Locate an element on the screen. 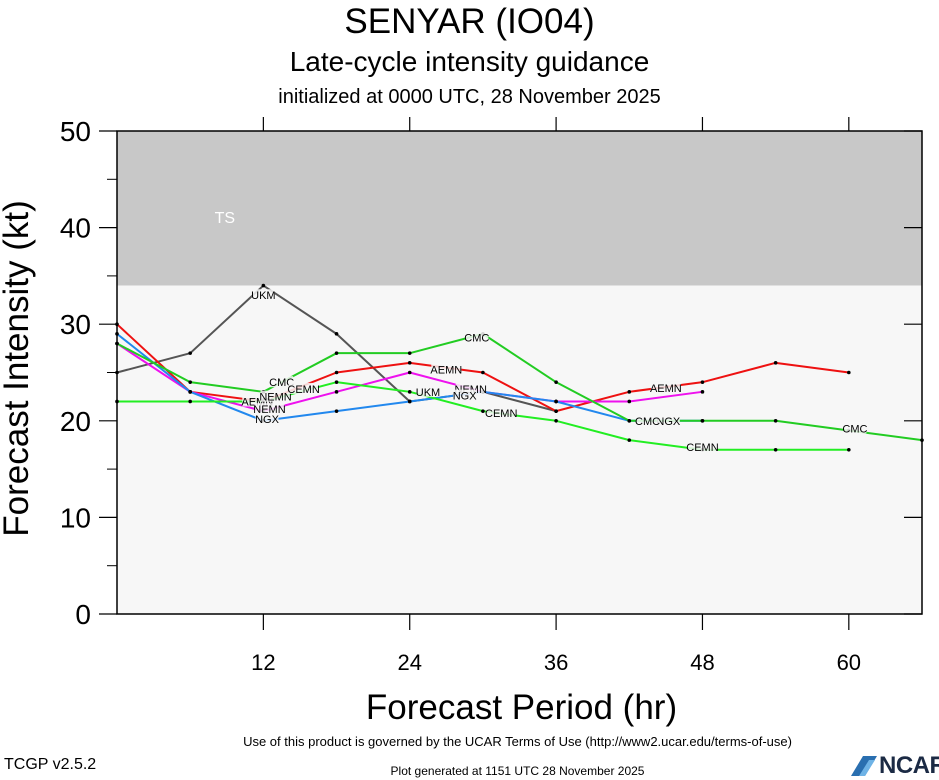  ncar-logo: NCAR is located at coordinates (894, 766).